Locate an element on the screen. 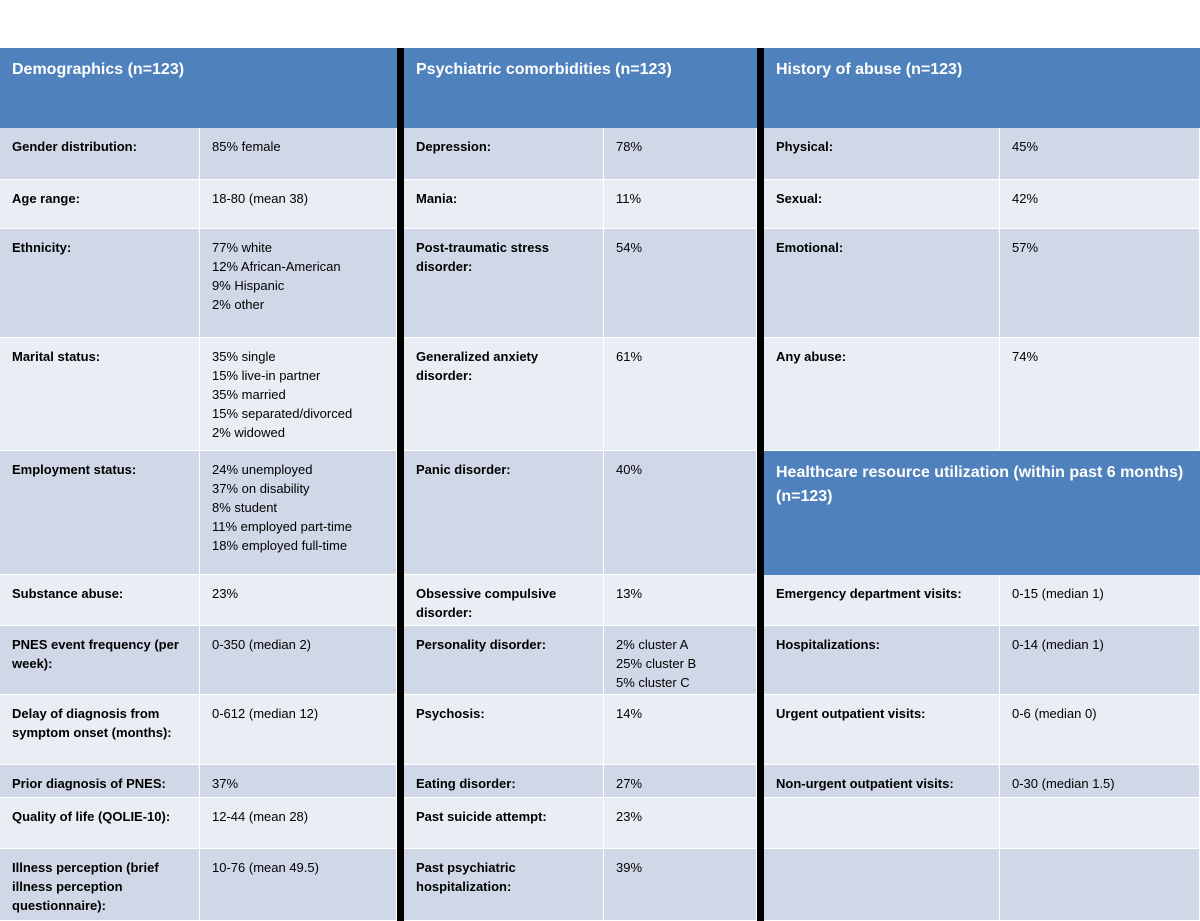 This screenshot has width=1200, height=921. row-label: Hospitalizations: is located at coordinates (882, 660).